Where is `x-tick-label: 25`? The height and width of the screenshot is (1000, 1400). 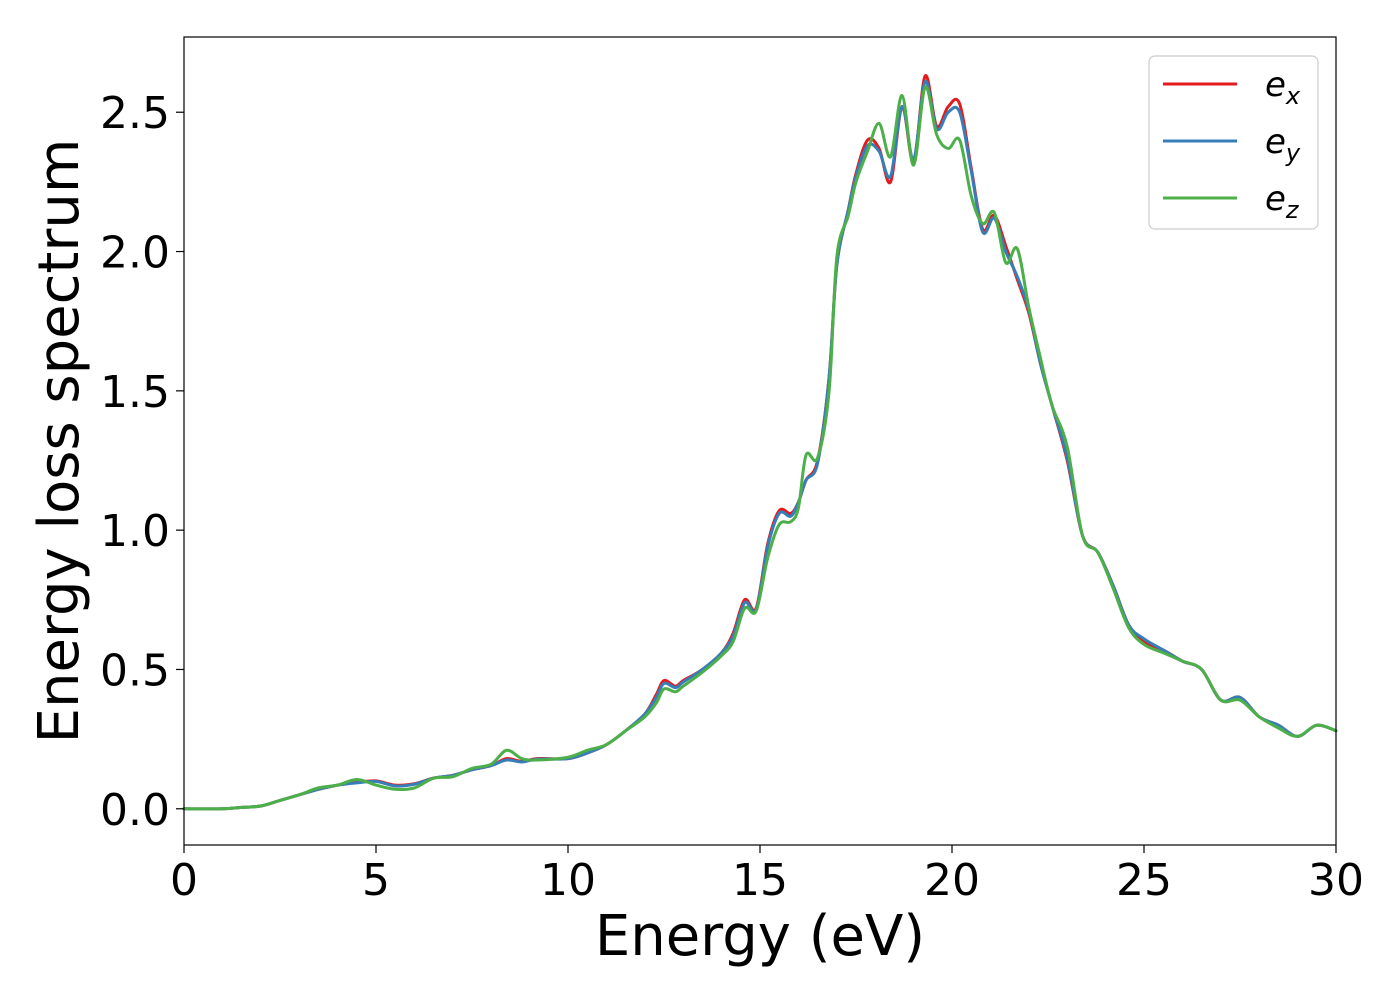
x-tick-label: 25 is located at coordinates (1144, 880).